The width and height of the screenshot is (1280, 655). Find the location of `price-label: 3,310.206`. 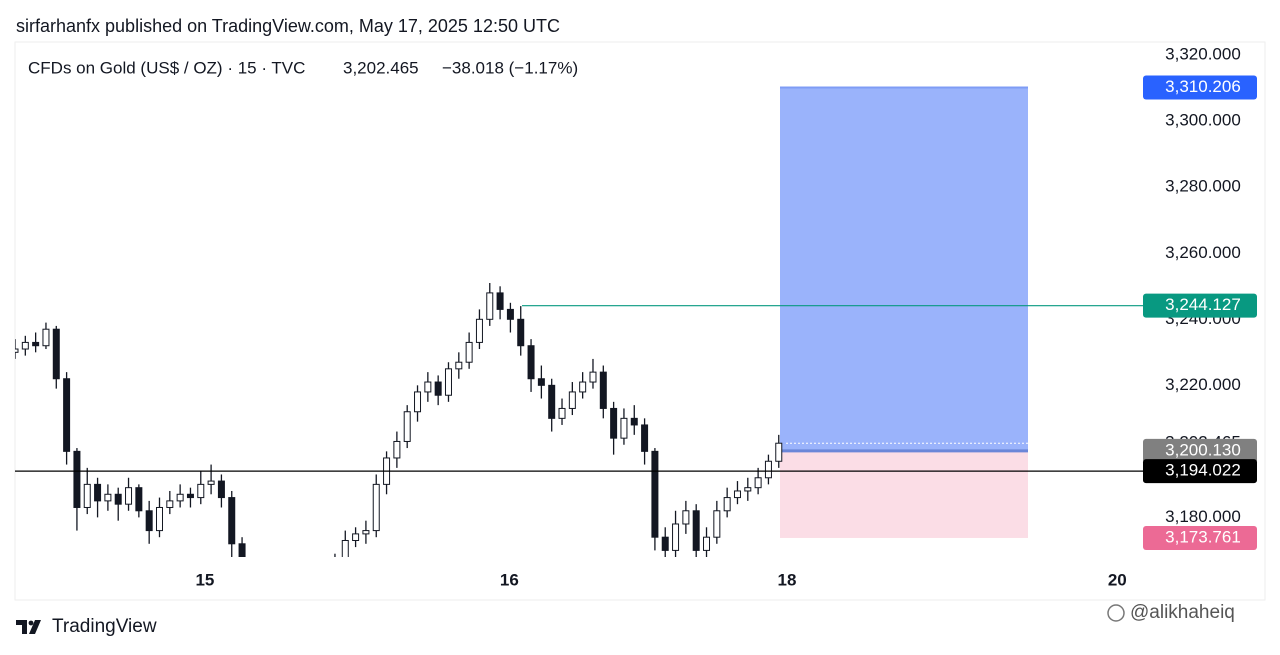

price-label: 3,310.206 is located at coordinates (1203, 86).